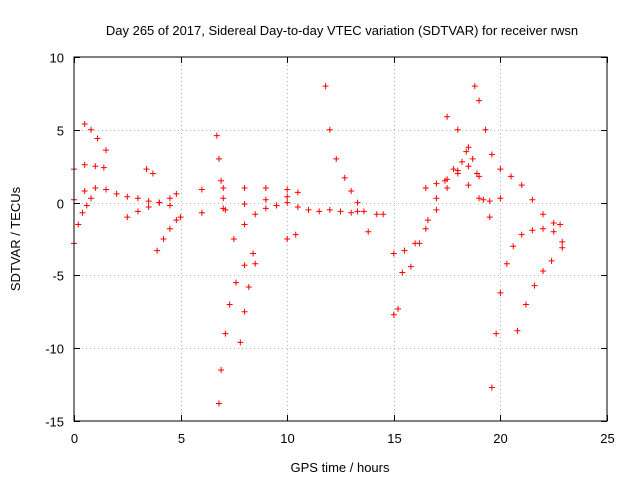  What do you see at coordinates (394, 438) in the screenshot?
I see `x-tick-label: 15` at bounding box center [394, 438].